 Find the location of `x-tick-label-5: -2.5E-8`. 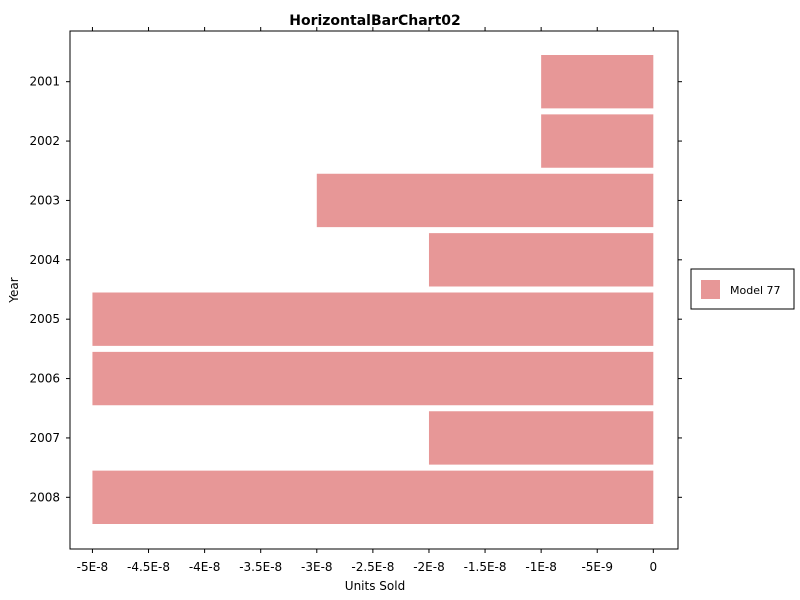

x-tick-label-5: -2.5E-8 is located at coordinates (372, 567).